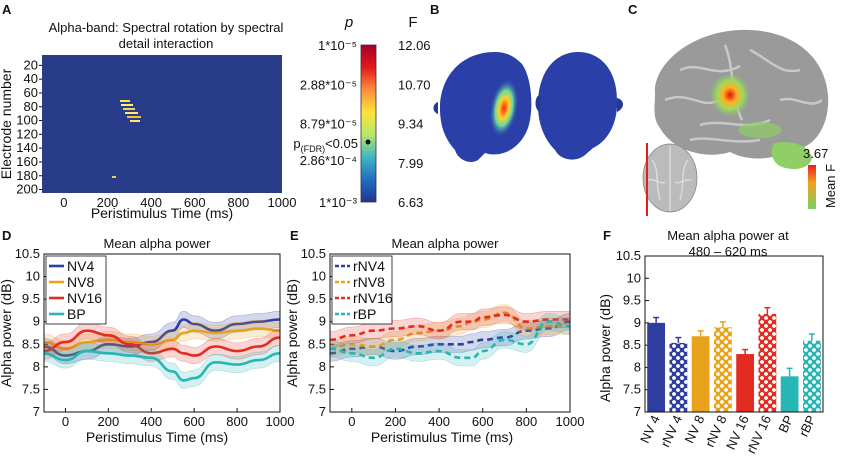  I want to click on x-tick-label: BP, so click(785, 424).